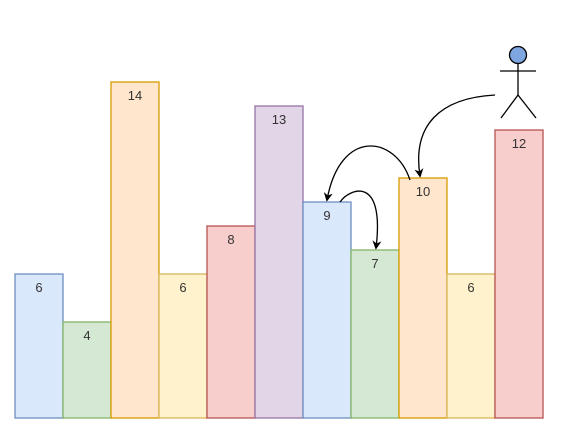 The width and height of the screenshot is (563, 437). I want to click on arrows-group, so click(409, 172).